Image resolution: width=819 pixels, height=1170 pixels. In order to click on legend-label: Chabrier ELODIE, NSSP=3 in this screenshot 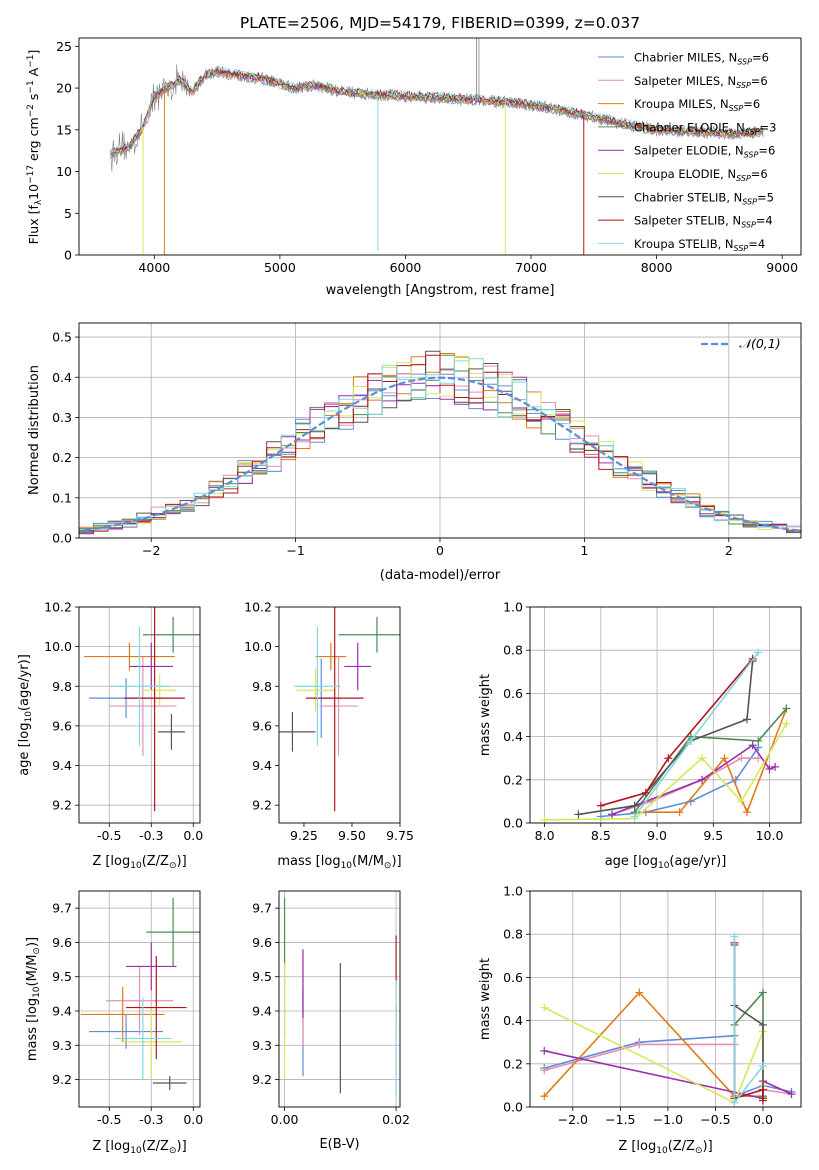, I will do `click(705, 128)`.